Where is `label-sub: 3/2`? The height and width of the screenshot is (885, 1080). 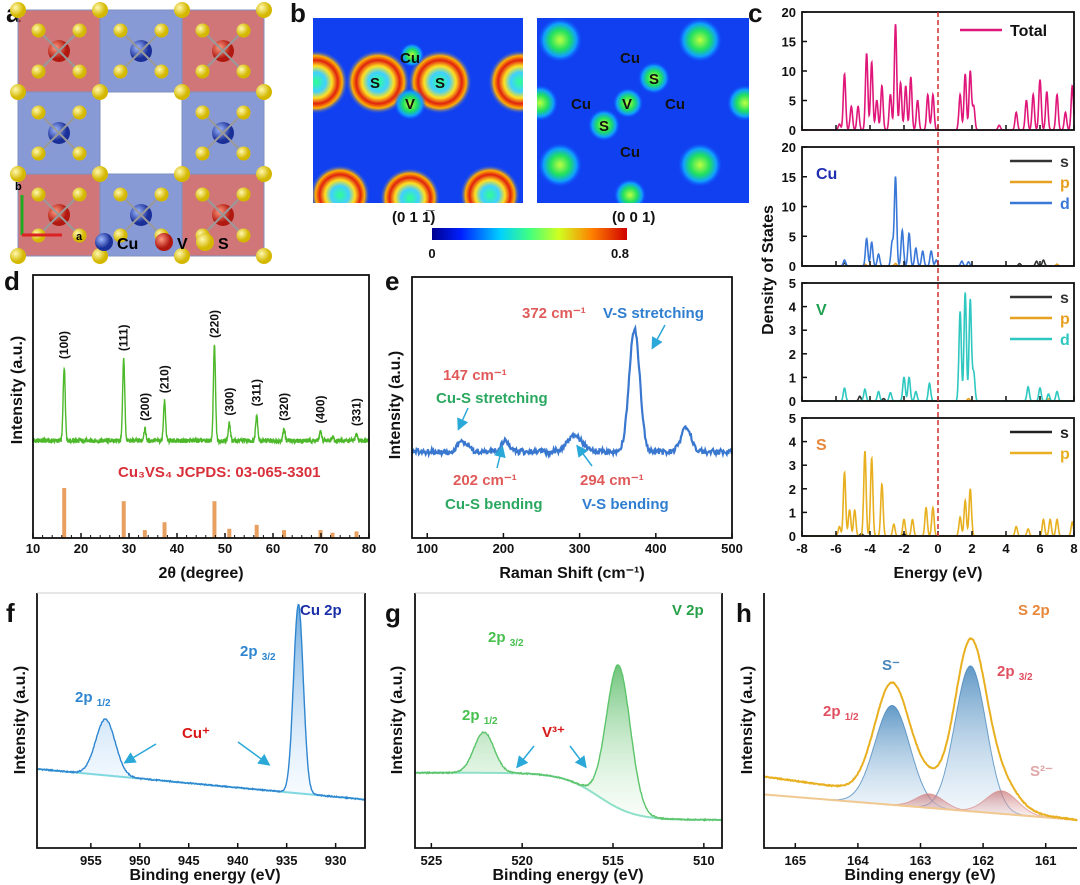
label-sub: 3/2 is located at coordinates (269, 657).